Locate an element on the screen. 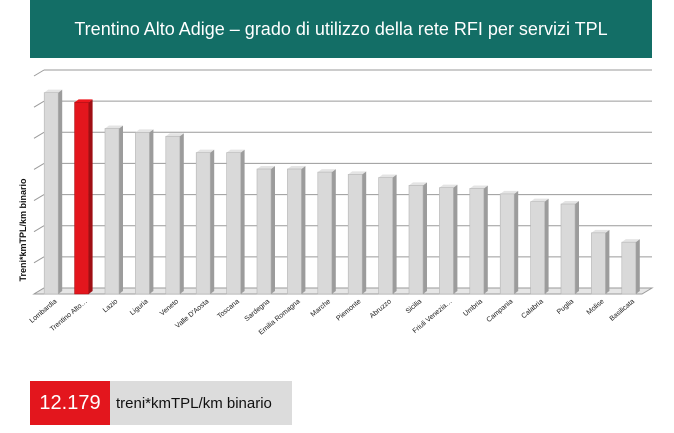 The image size is (674, 433). summary-box: 12.179 treni*kmTPL/km binario is located at coordinates (161, 403).